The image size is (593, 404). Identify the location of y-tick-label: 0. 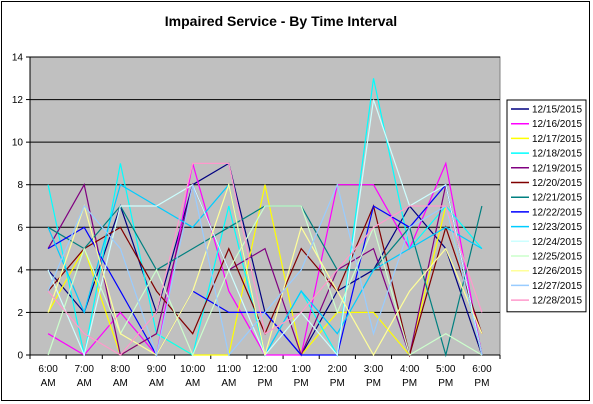
(20, 356).